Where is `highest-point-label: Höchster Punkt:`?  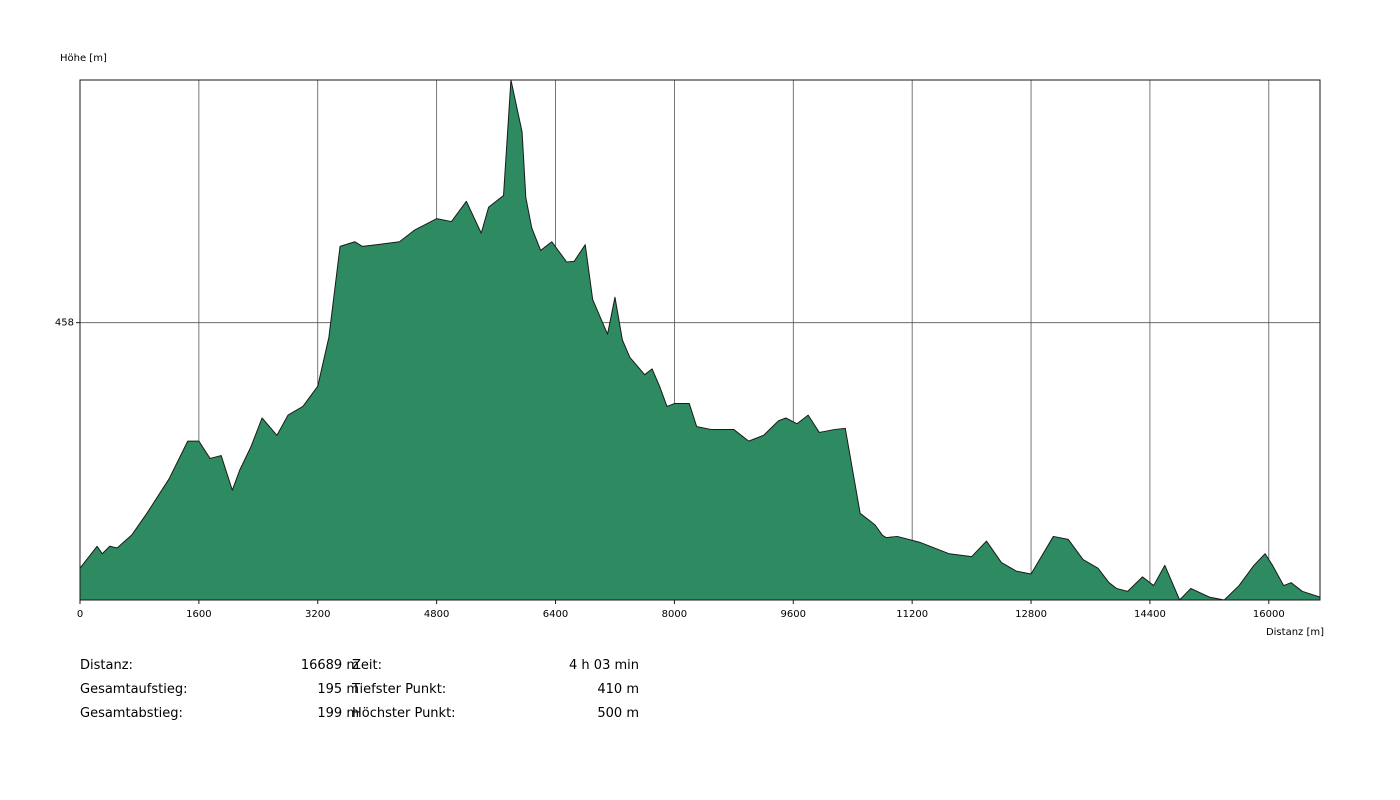 highest-point-label: Höchster Punkt: is located at coordinates (404, 713).